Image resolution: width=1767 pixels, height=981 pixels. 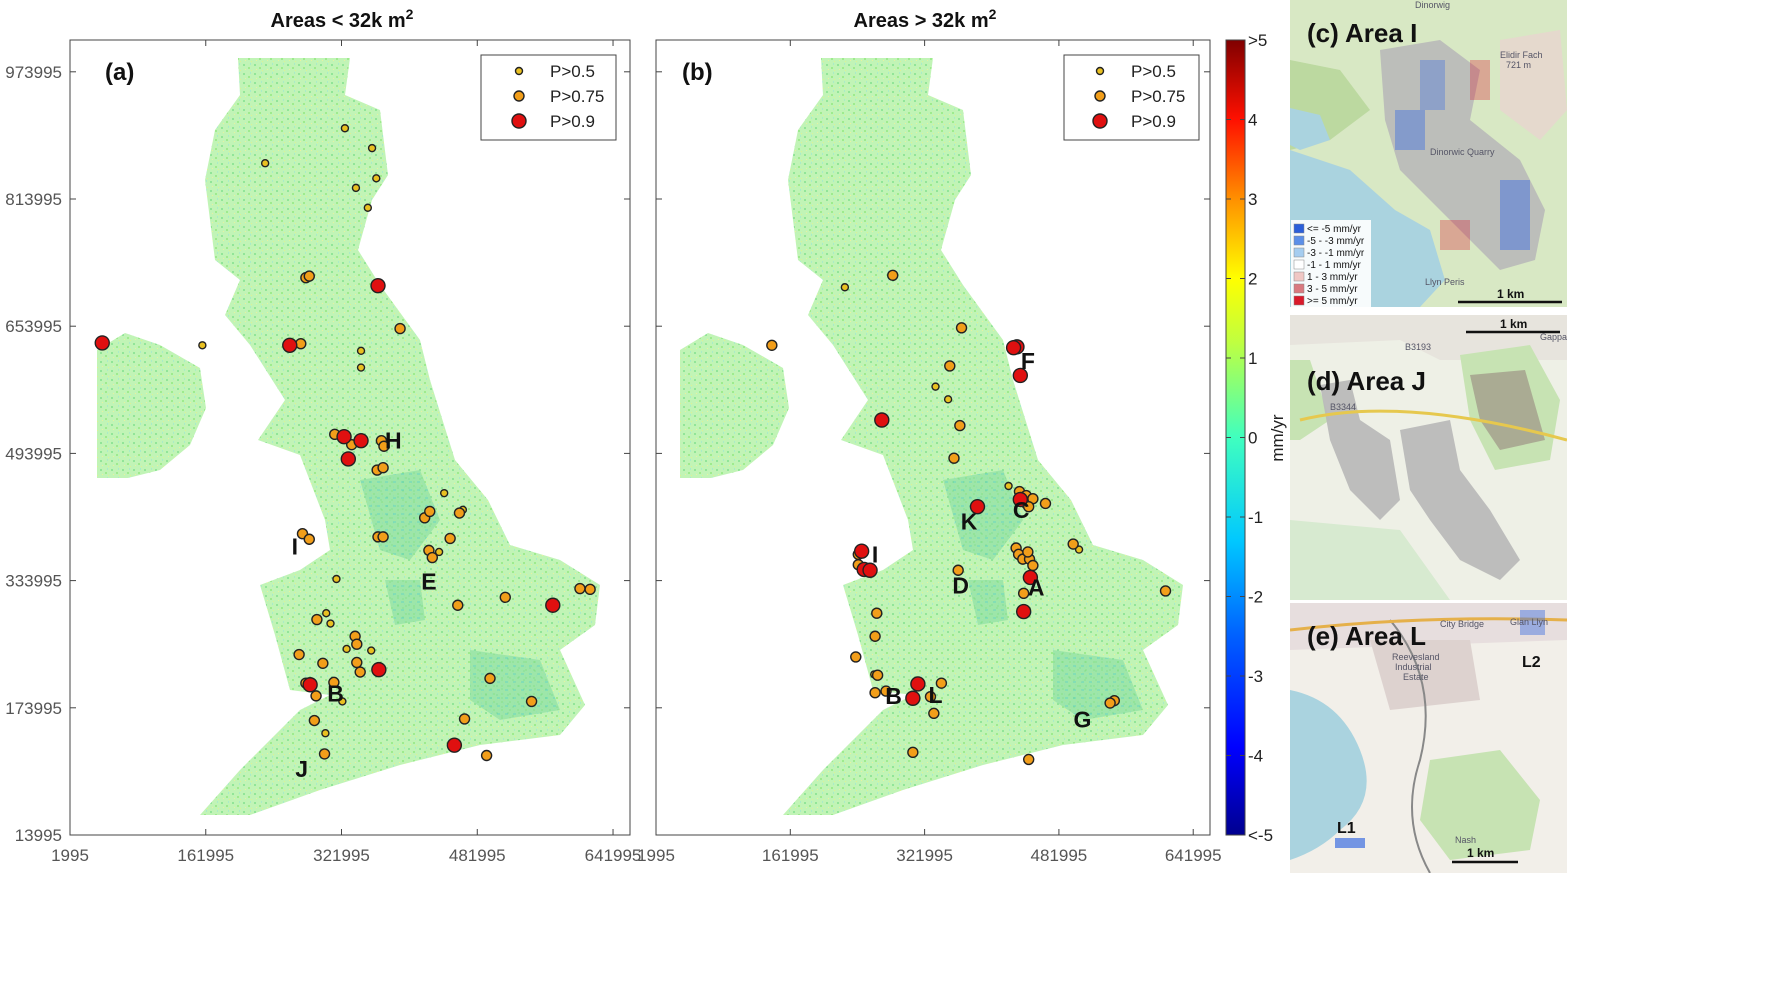 I want to click on inset-c-label-height: 721 m, so click(x=1518, y=65).